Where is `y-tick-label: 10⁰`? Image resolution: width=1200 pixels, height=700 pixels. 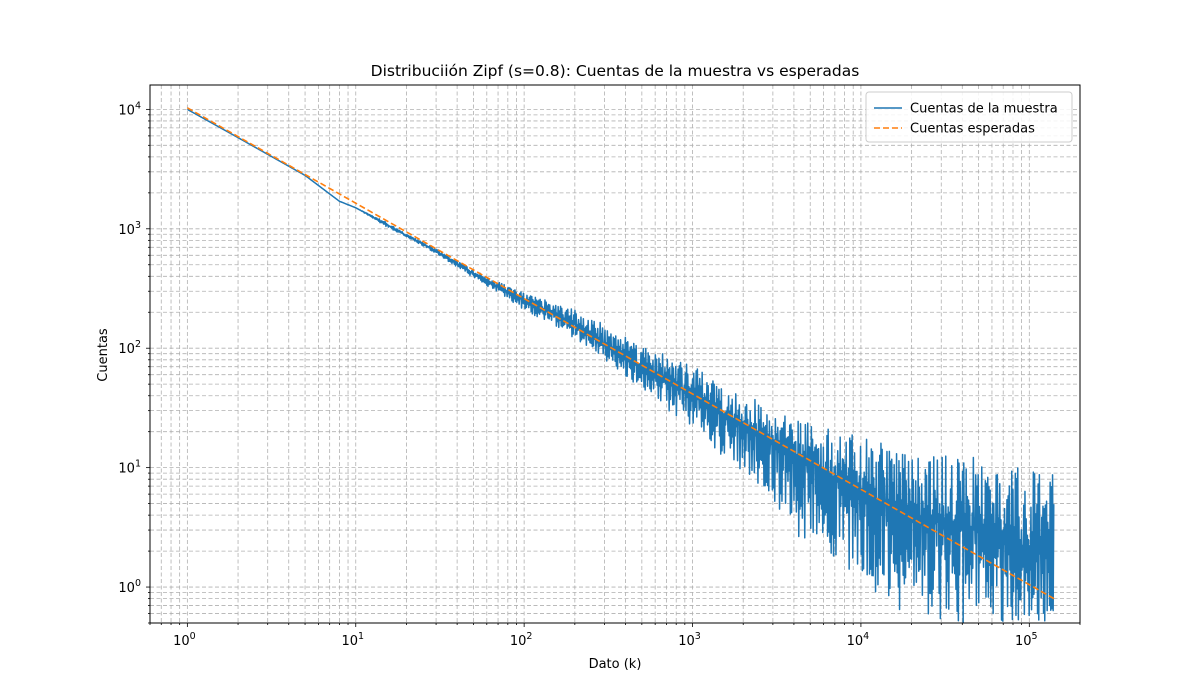
y-tick-label: 10⁰ is located at coordinates (129, 587).